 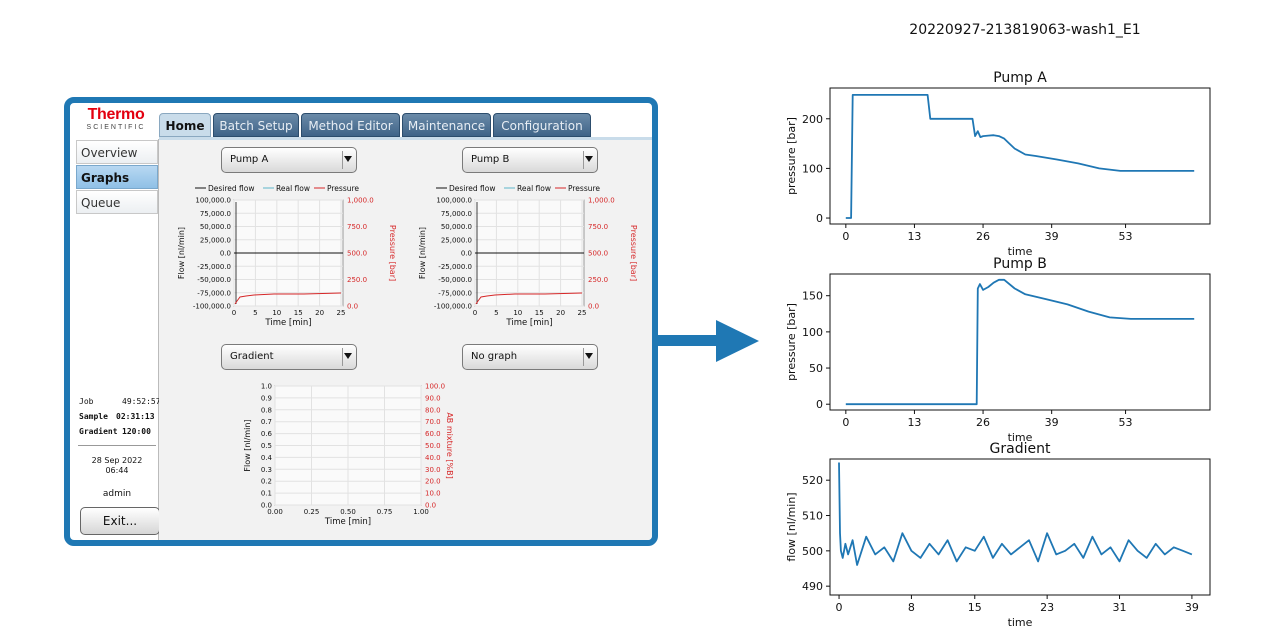 I want to click on legend-pressure: Pressure, so click(x=343, y=188).